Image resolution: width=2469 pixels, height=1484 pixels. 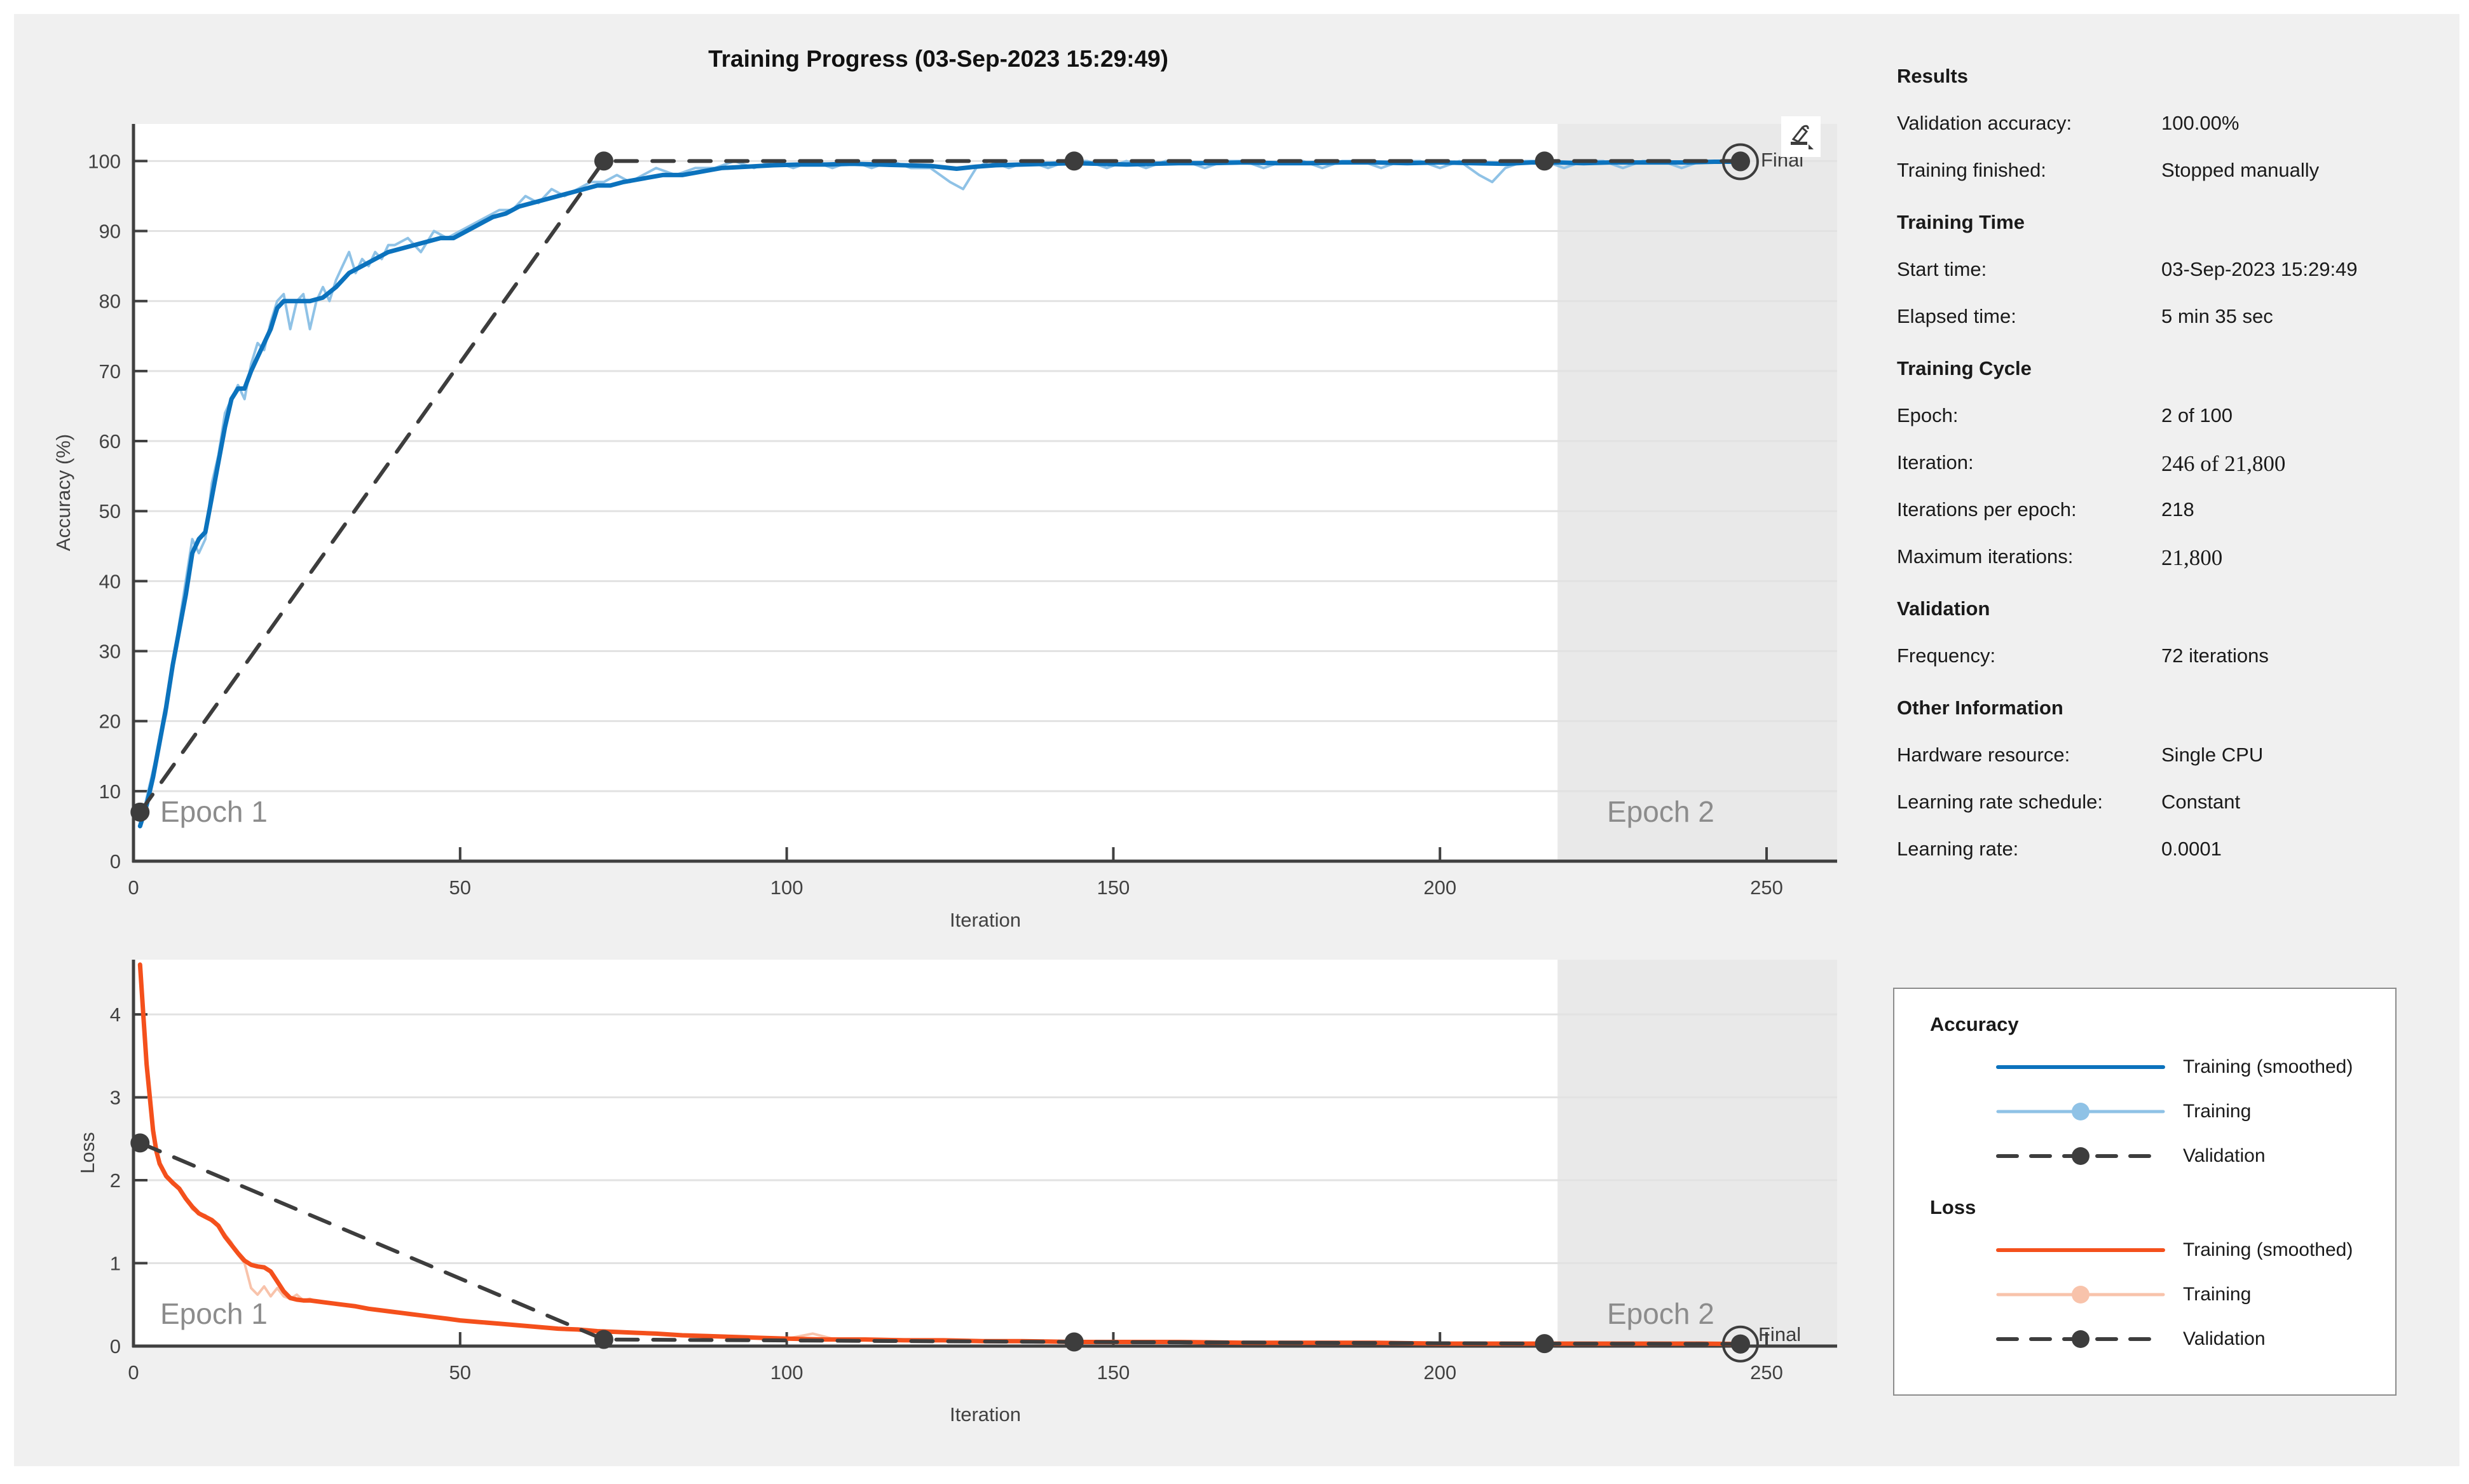 I want to click on loss-y-tick-label: 1, so click(x=115, y=1264).